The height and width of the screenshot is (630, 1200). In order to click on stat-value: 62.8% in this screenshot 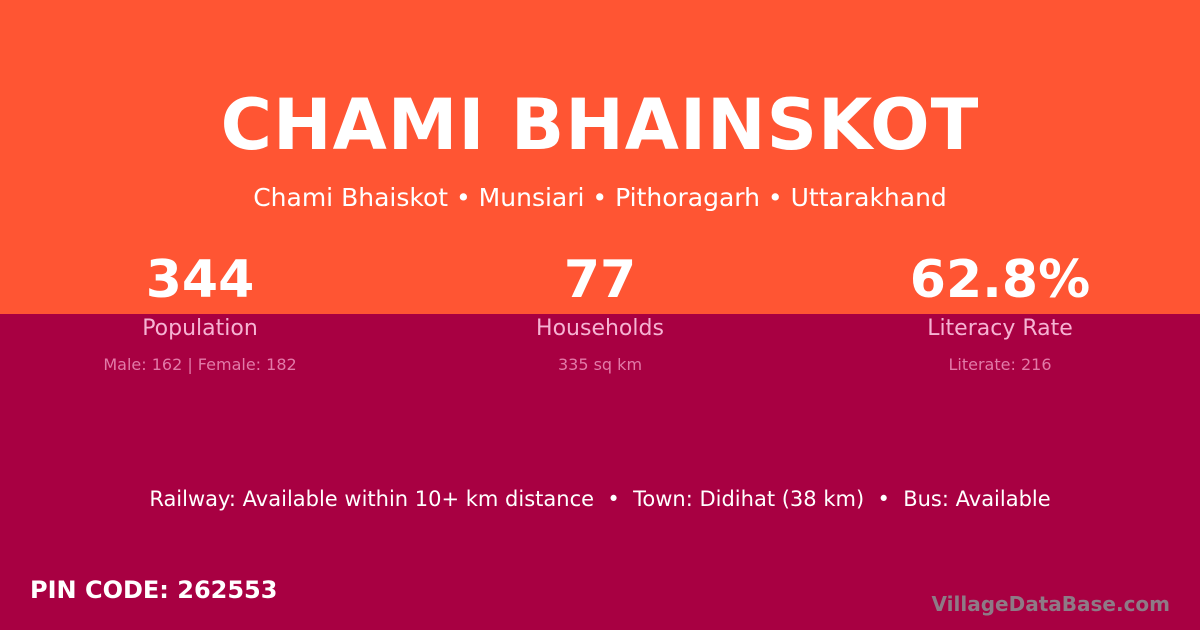, I will do `click(1000, 280)`.